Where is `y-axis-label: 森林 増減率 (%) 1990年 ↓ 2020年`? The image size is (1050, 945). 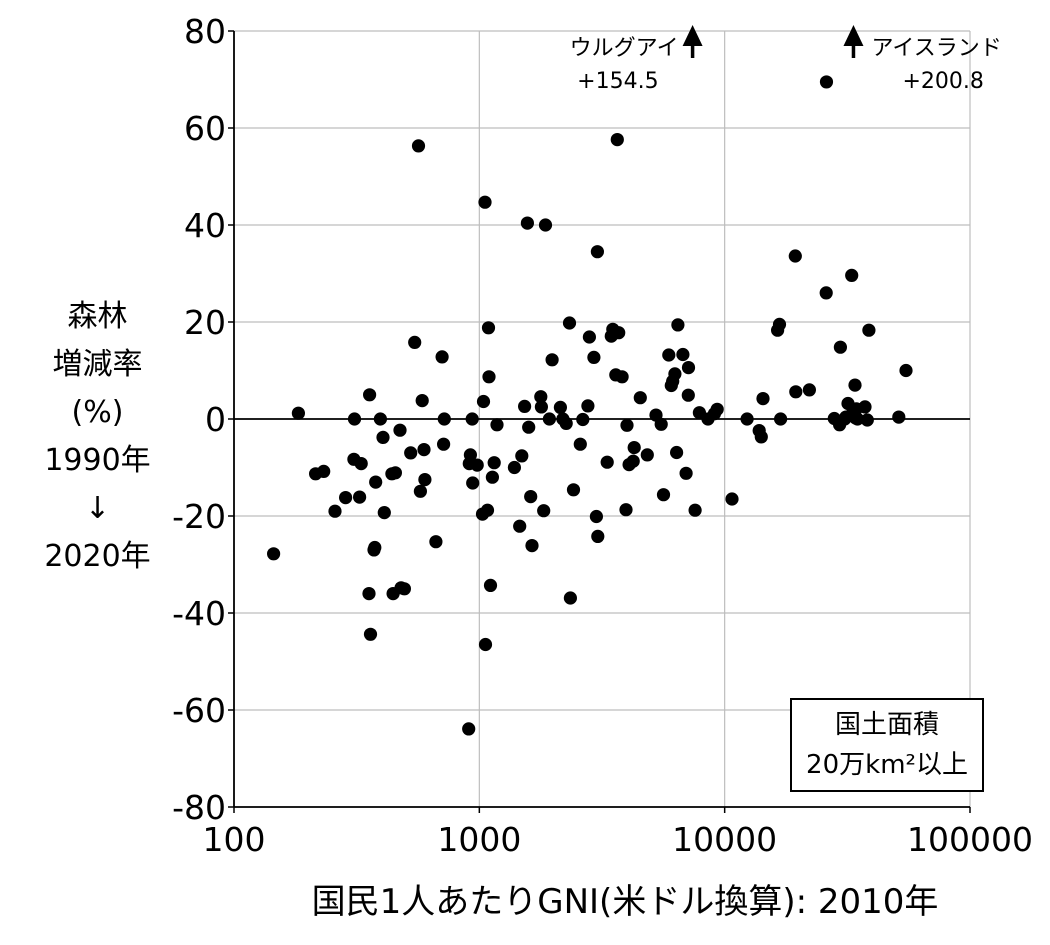 y-axis-label: 森林 増減率 (%) 1990年 ↓ 2020年 is located at coordinates (97, 437).